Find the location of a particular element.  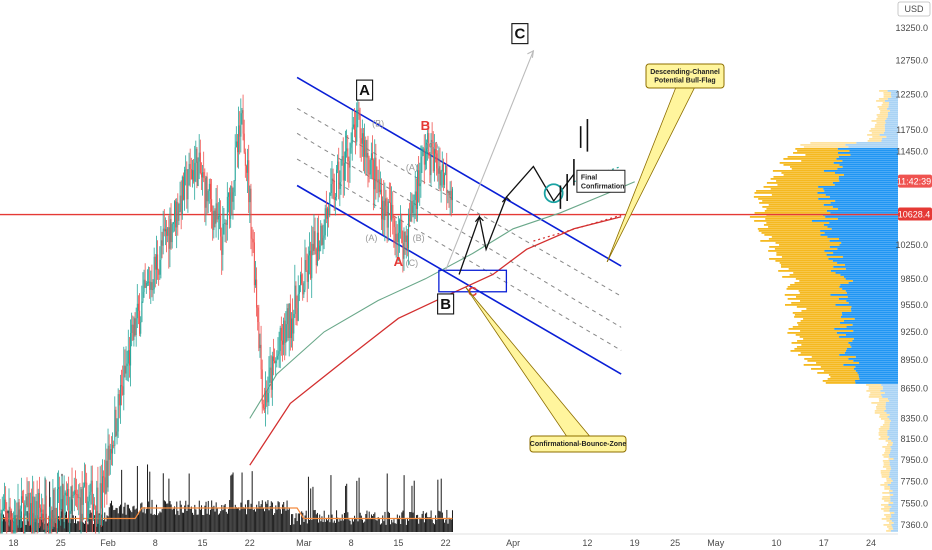

bounce-zone-box is located at coordinates (473, 281).